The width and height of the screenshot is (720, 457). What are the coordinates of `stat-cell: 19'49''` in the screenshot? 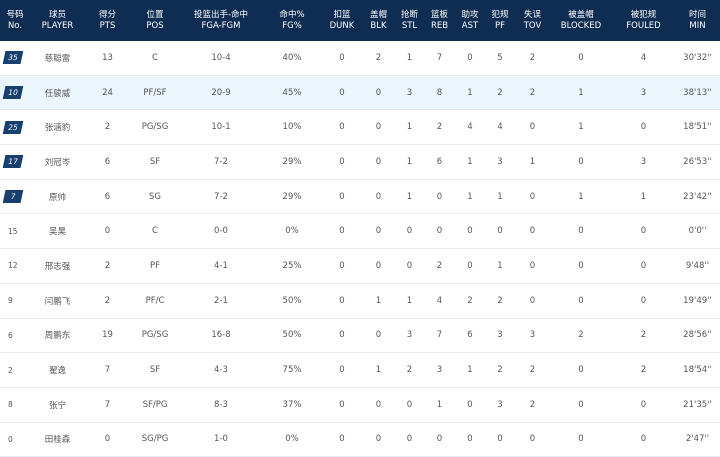 It's located at (697, 301).